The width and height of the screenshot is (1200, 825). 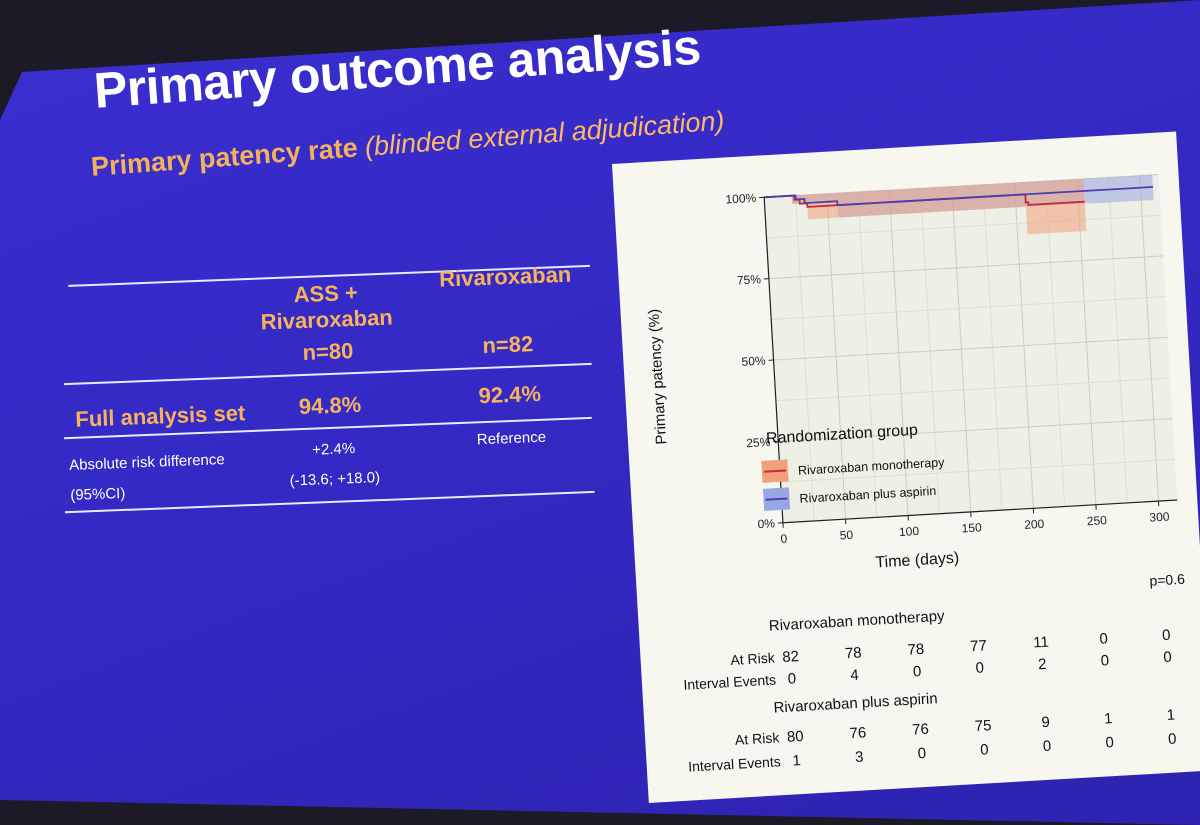 What do you see at coordinates (846, 535) in the screenshot?
I see `x-tick-label: 50` at bounding box center [846, 535].